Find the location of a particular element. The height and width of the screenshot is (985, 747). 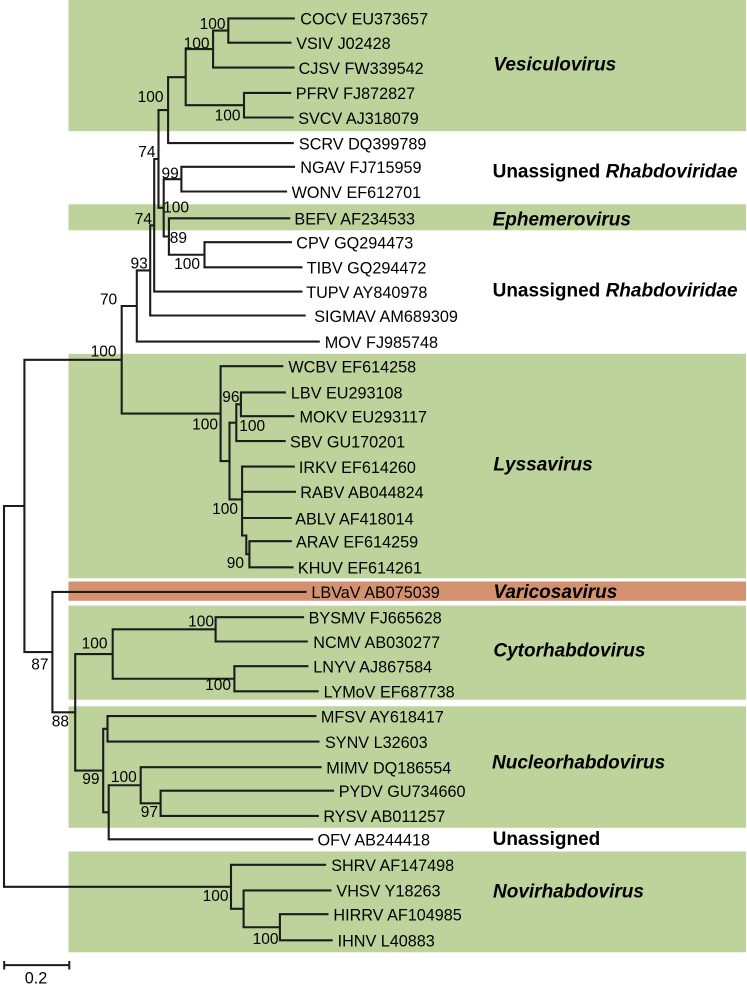

svg-text: Nucleorhabdovirus is located at coordinates (578, 763).